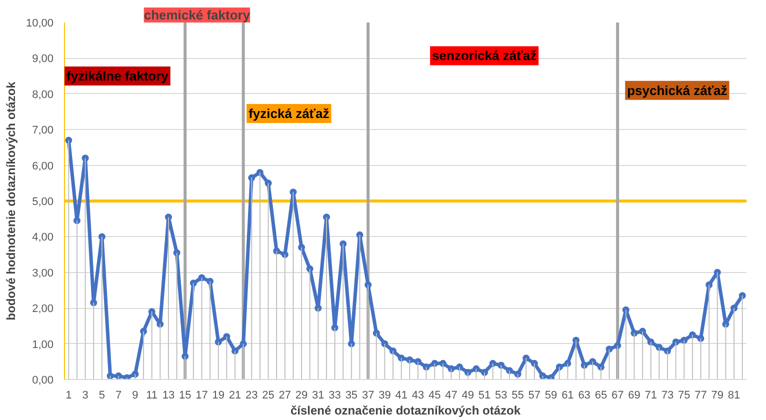 The height and width of the screenshot is (420, 766). Describe the element at coordinates (69, 396) in the screenshot. I see `x-tick-label: 1` at that location.